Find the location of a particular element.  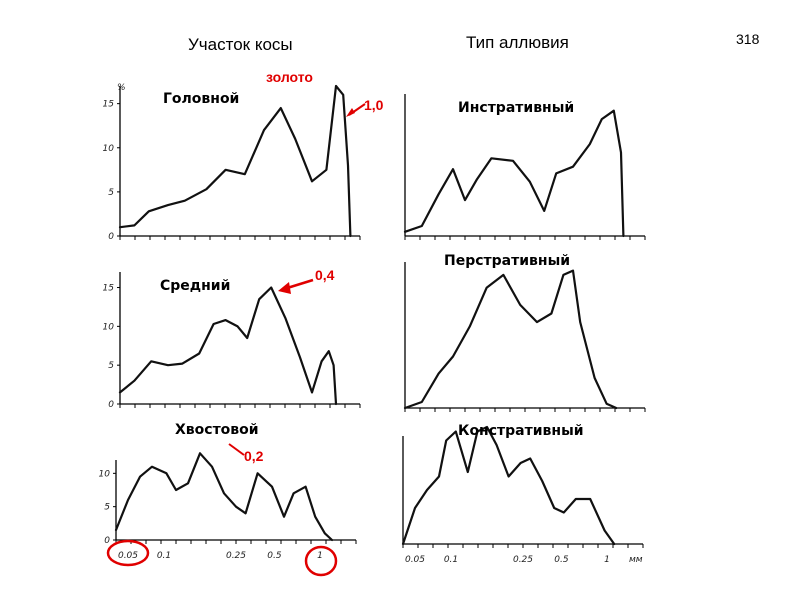

x-tick-label-constrative: 0.1 is located at coordinates (451, 560).